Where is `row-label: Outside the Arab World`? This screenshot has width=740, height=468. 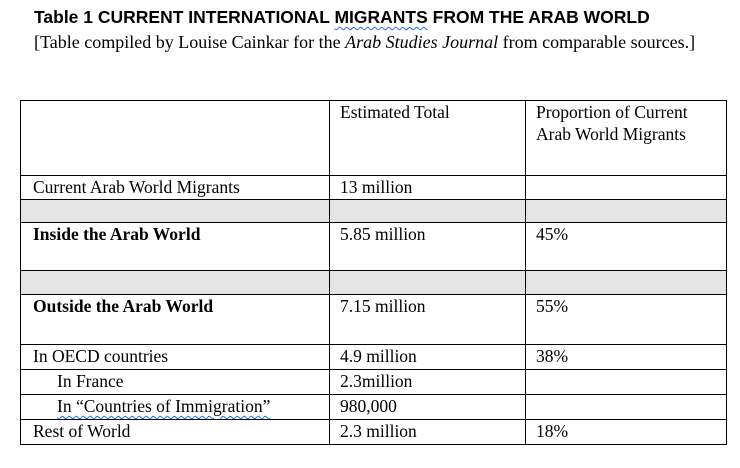
row-label: Outside the Arab World is located at coordinates (175, 319).